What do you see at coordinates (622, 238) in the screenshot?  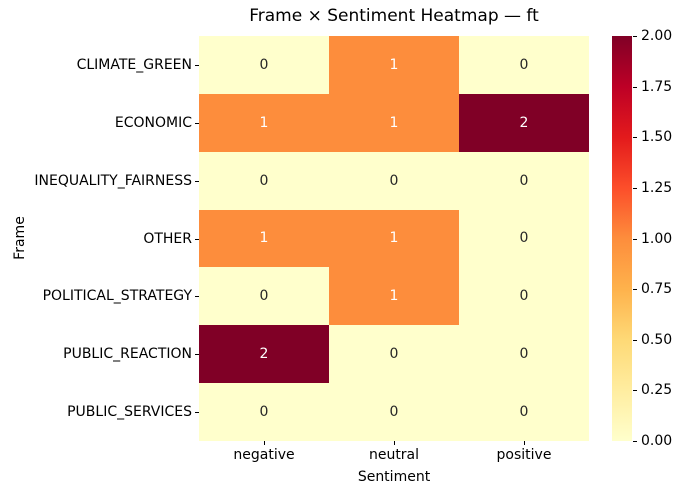 I see `colorbar-gradient` at bounding box center [622, 238].